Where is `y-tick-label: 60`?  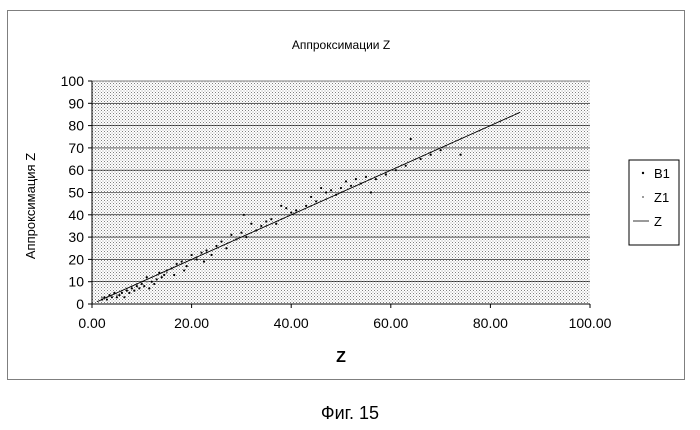 y-tick-label: 60 is located at coordinates (76, 170).